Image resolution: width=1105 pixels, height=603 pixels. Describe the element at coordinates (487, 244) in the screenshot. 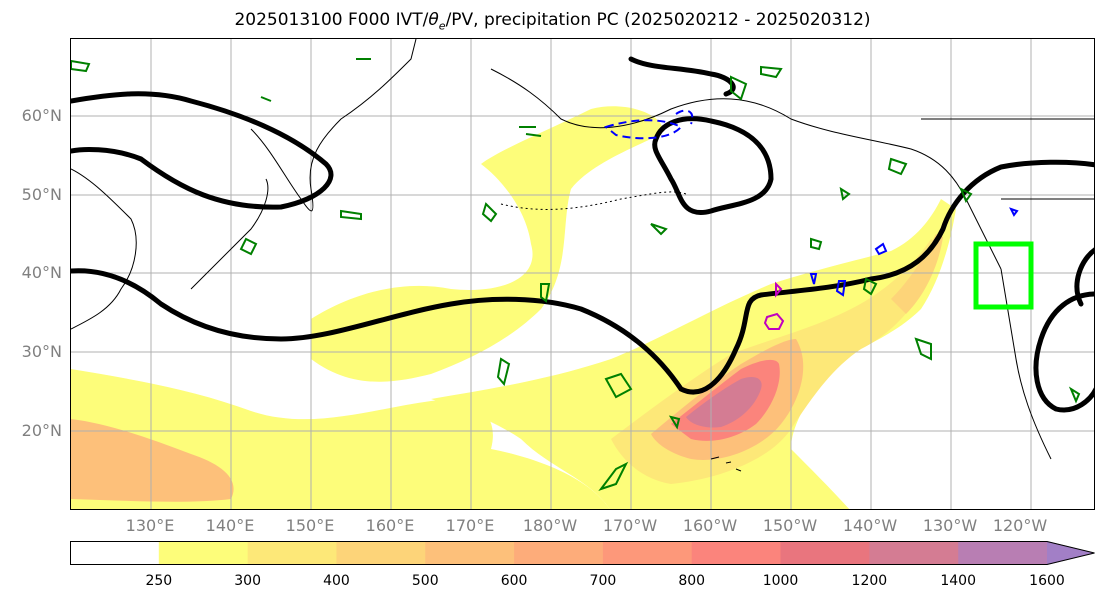

I see `precip-band-atmospheric-river` at that location.